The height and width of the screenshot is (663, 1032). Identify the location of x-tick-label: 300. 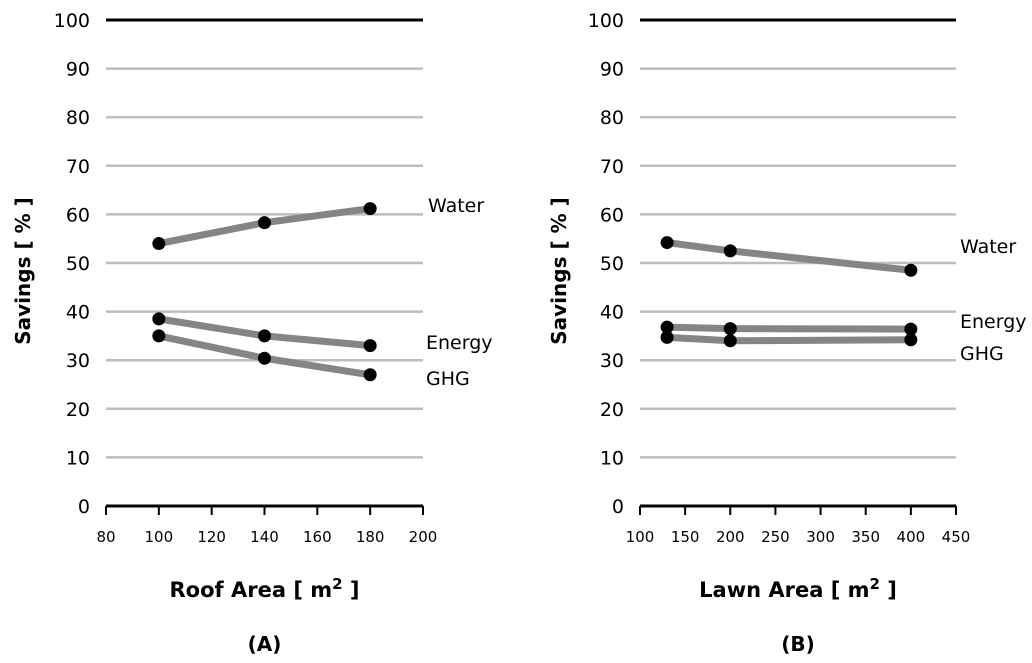
(820, 537).